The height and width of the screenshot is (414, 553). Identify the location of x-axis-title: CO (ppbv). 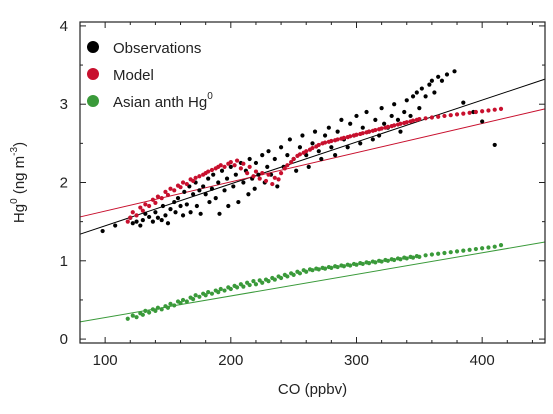
(312, 389).